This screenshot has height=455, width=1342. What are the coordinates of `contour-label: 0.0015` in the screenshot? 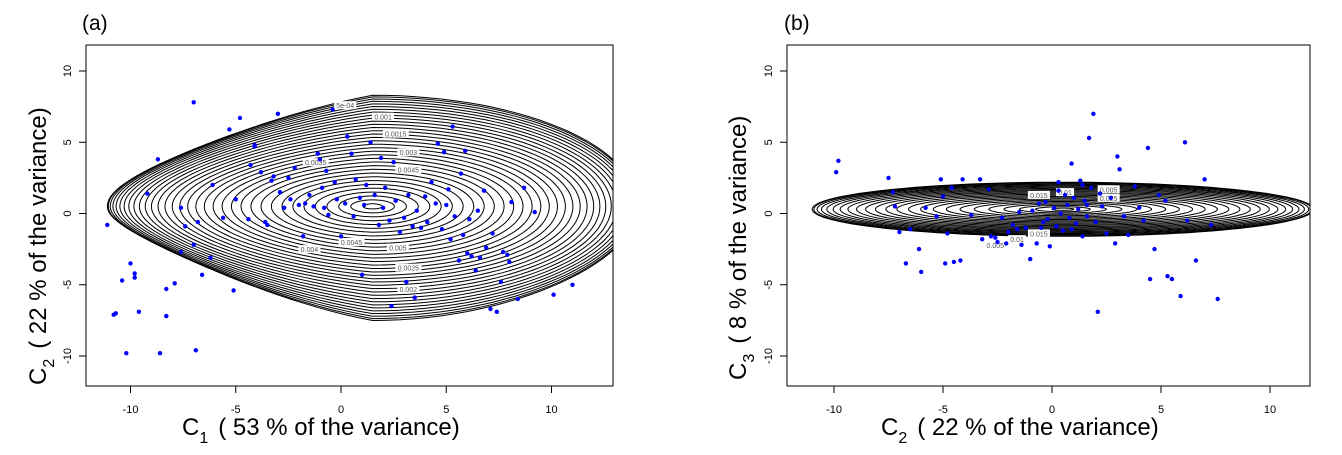 It's located at (396, 135).